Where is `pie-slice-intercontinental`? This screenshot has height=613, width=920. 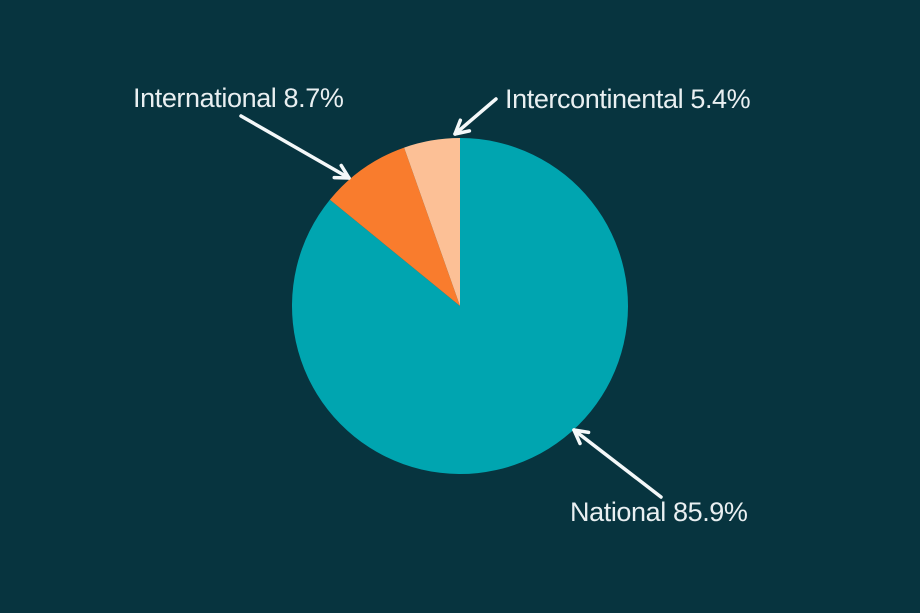 pie-slice-intercontinental is located at coordinates (432, 222).